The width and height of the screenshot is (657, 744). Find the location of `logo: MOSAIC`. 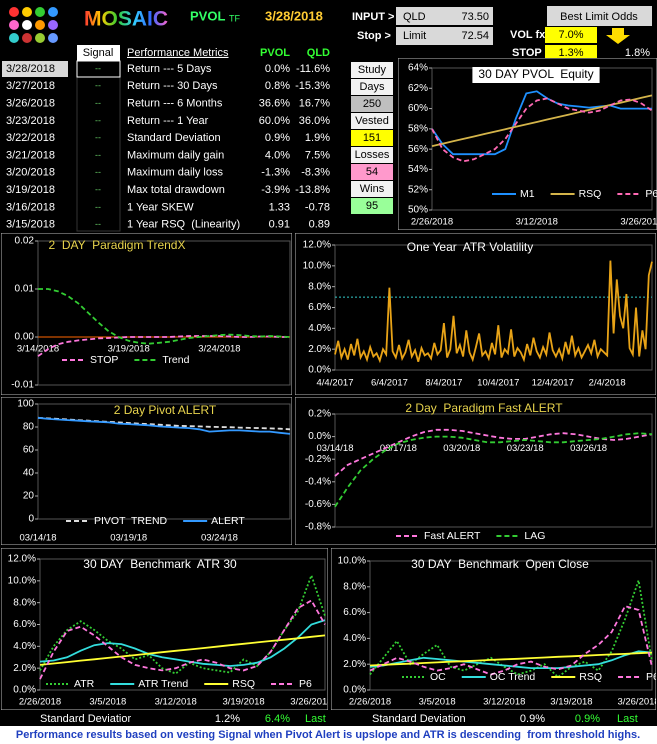

logo: MOSAIC is located at coordinates (126, 19).